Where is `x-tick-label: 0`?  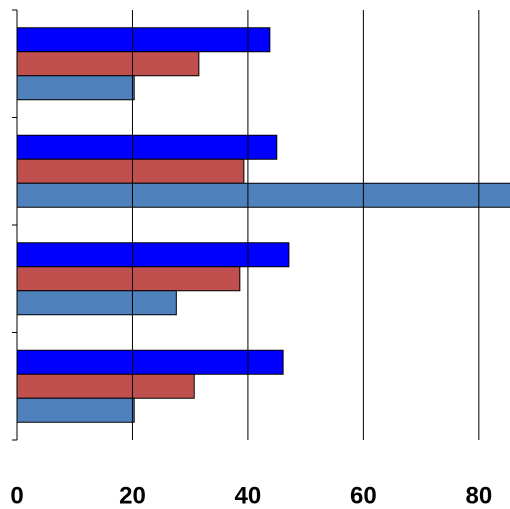 x-tick-label: 0 is located at coordinates (16, 495).